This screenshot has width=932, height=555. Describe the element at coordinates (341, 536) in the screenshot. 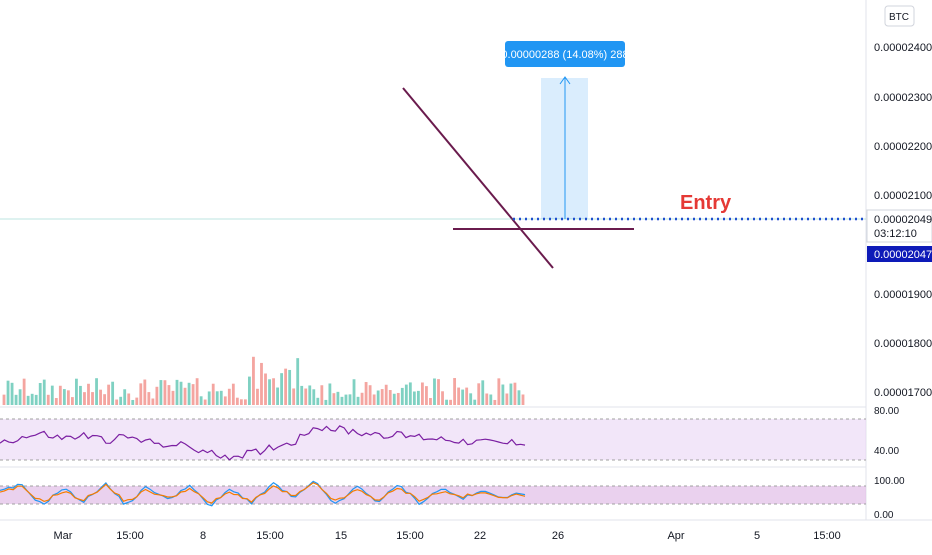

I see `x-tick: 15` at that location.